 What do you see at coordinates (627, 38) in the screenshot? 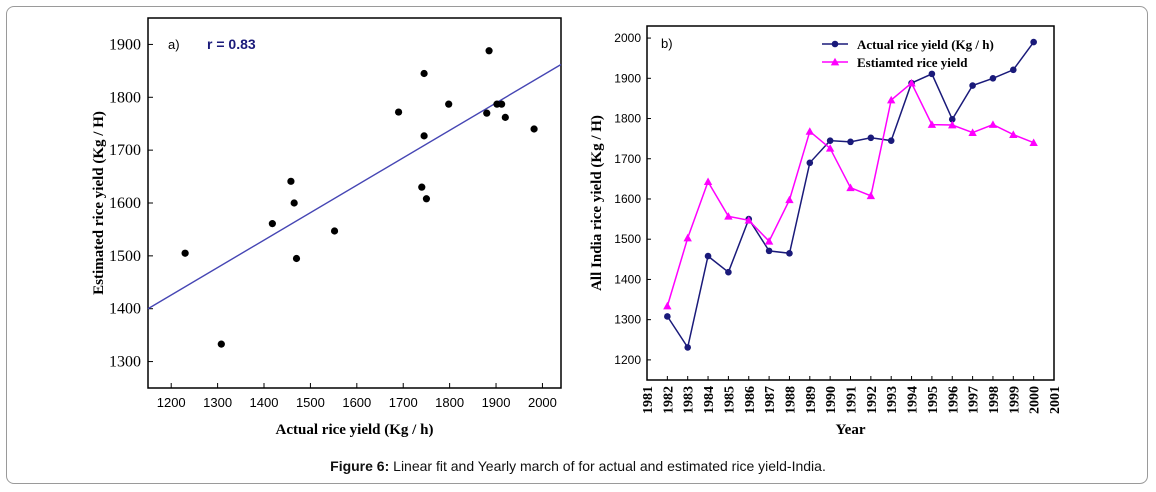
I see `y-tick-label-b: 2000` at bounding box center [627, 38].